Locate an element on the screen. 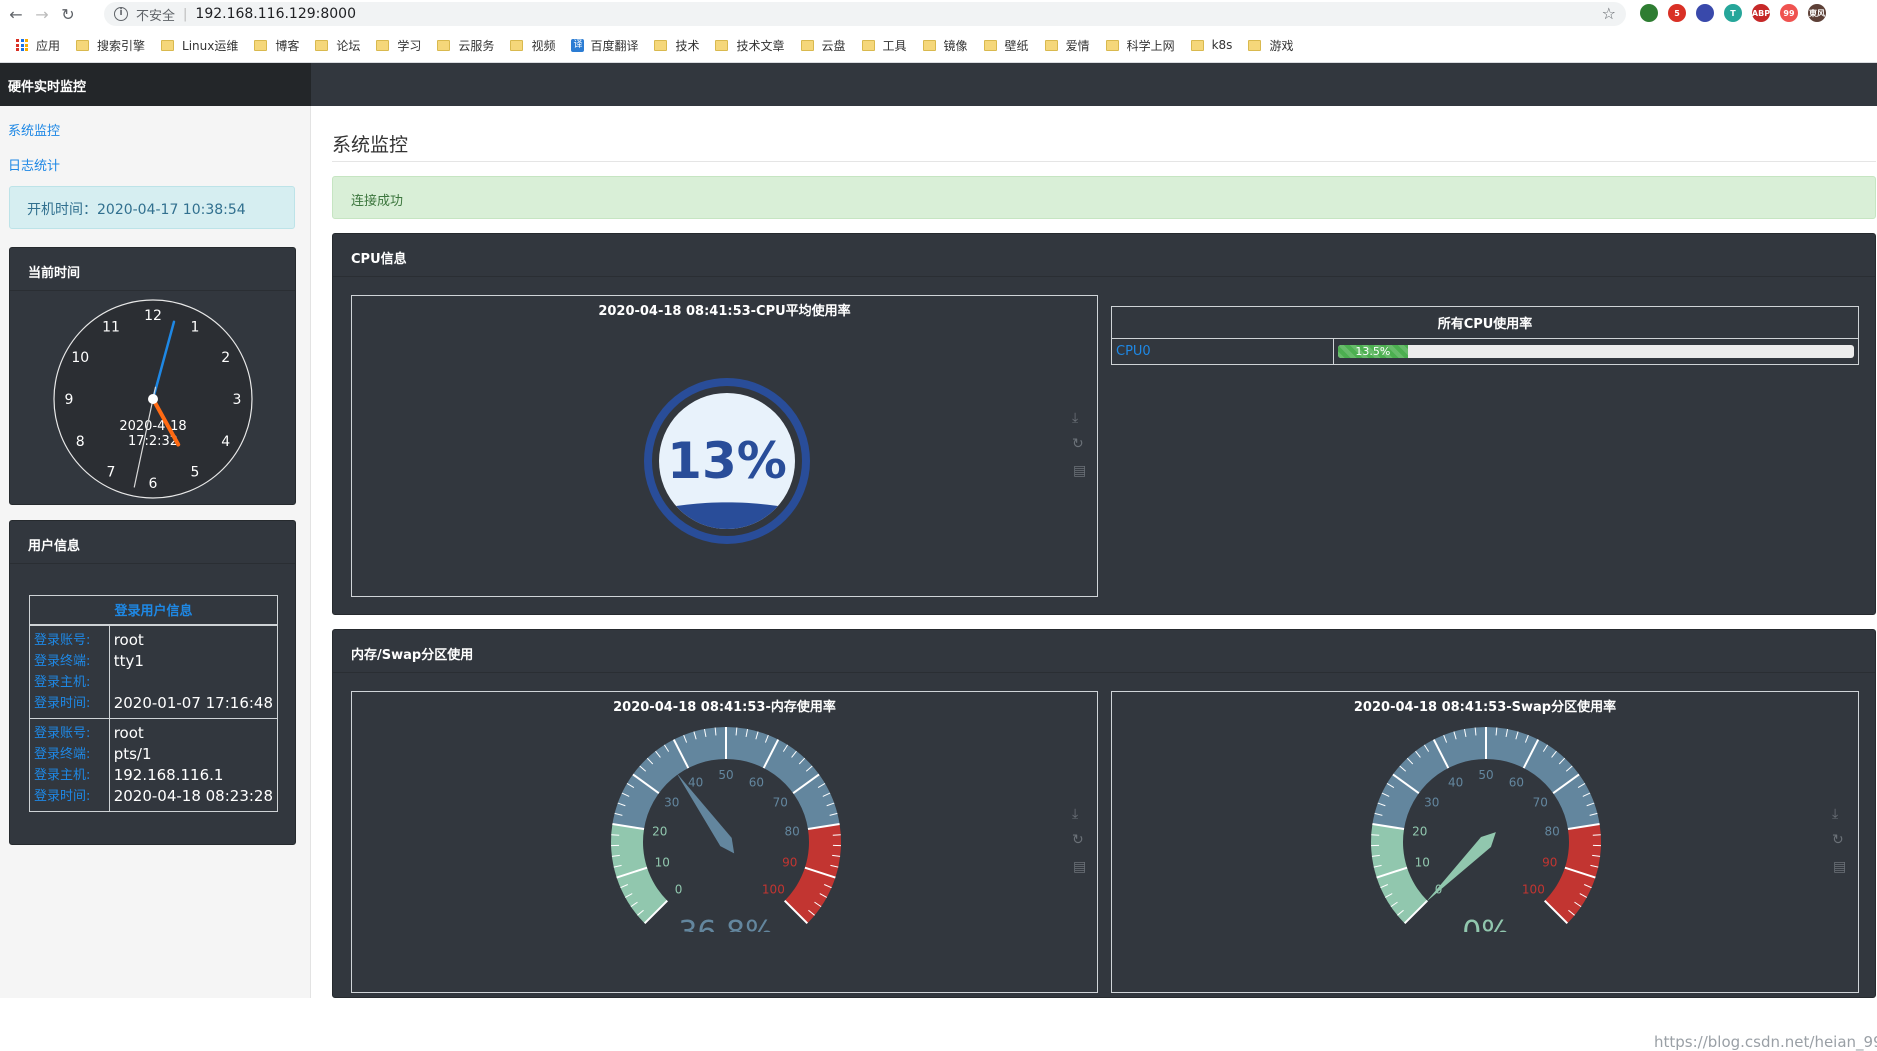  memory-chart-title: 2020-04-18 08:41:53-内存使用率 is located at coordinates (724, 705).